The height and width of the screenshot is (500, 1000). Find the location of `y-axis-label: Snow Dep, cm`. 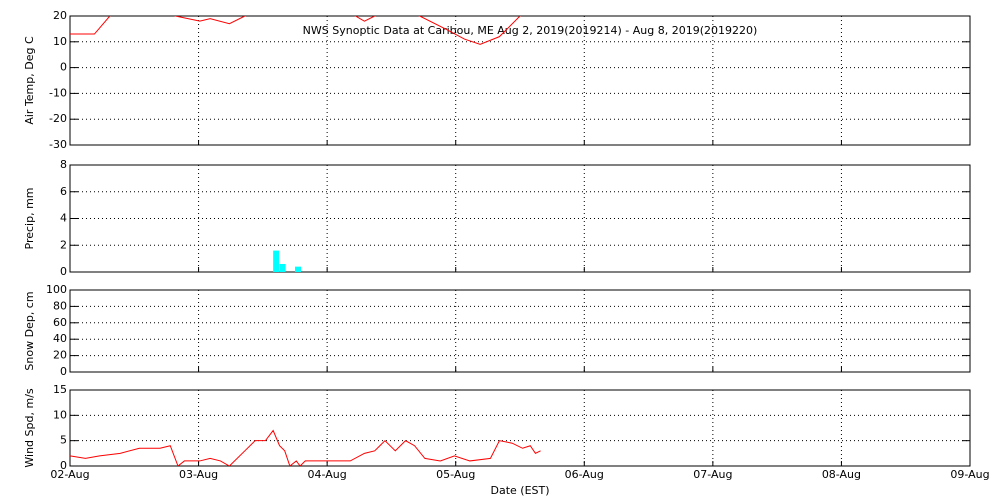

y-axis-label: Snow Dep, cm is located at coordinates (29, 330).